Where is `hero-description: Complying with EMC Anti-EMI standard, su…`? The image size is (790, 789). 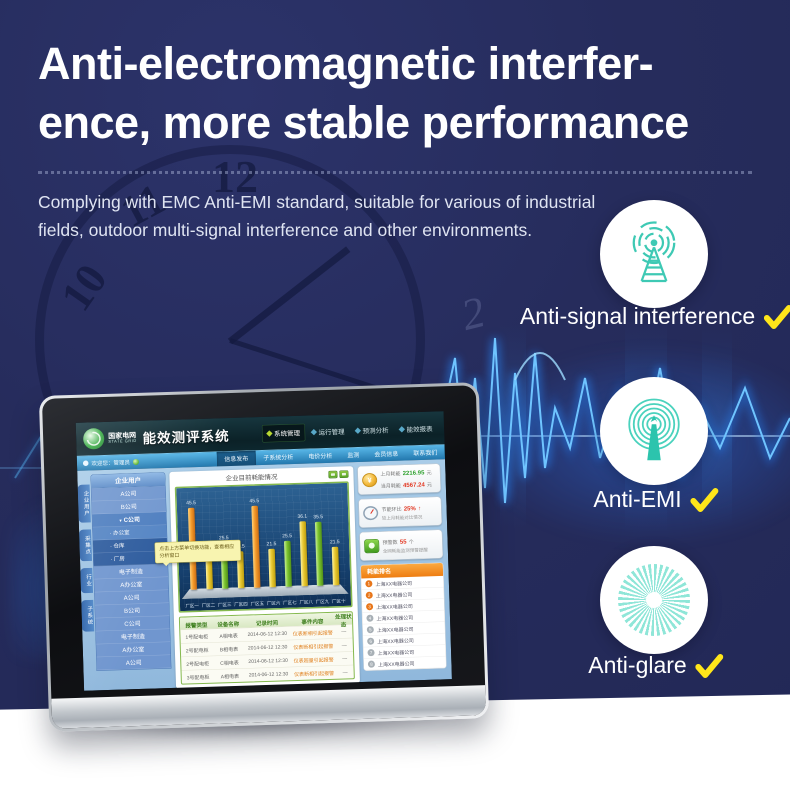 hero-description: Complying with EMC Anti-EMI standard, su… is located at coordinates (398, 216).